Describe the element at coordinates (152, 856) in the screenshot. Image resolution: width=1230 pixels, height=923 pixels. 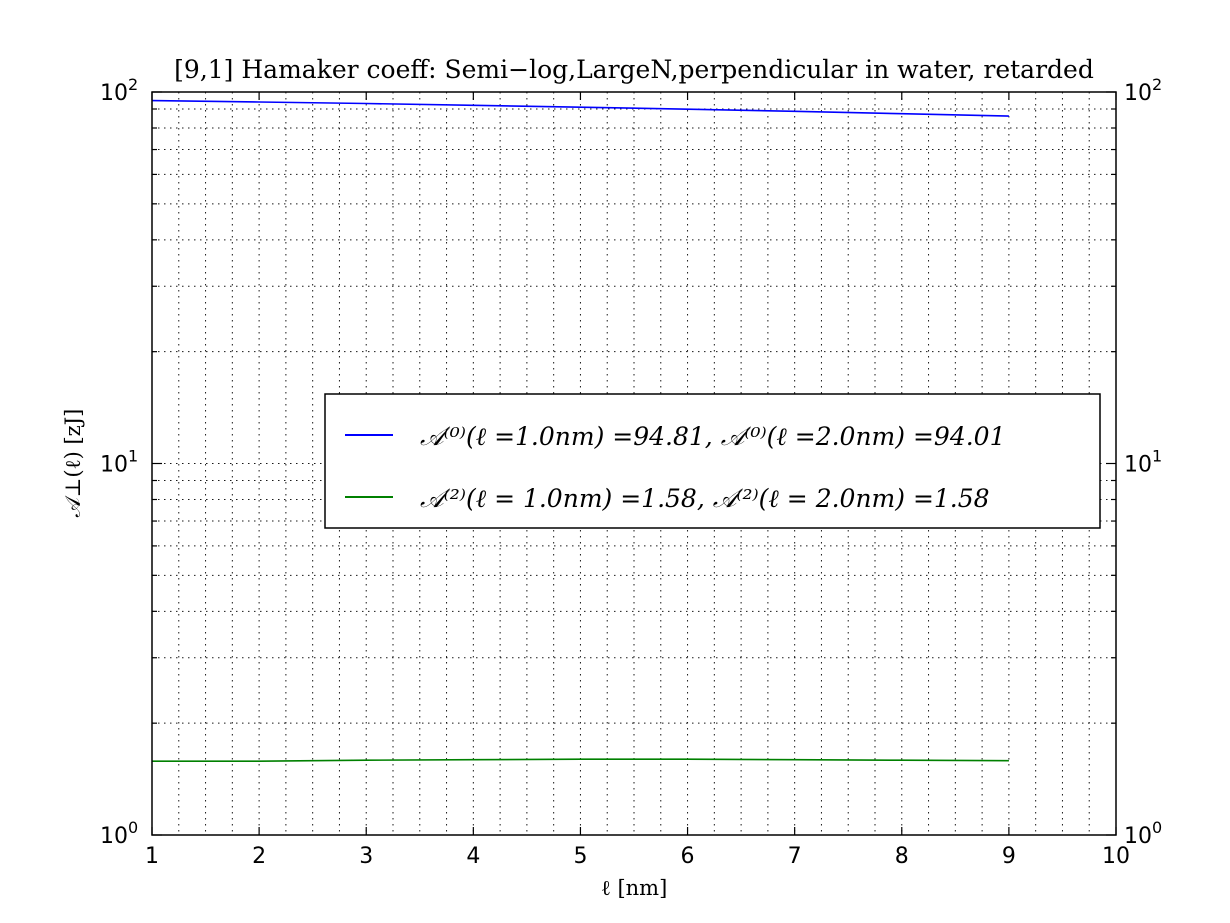
I see `x-tick-label: 1` at that location.